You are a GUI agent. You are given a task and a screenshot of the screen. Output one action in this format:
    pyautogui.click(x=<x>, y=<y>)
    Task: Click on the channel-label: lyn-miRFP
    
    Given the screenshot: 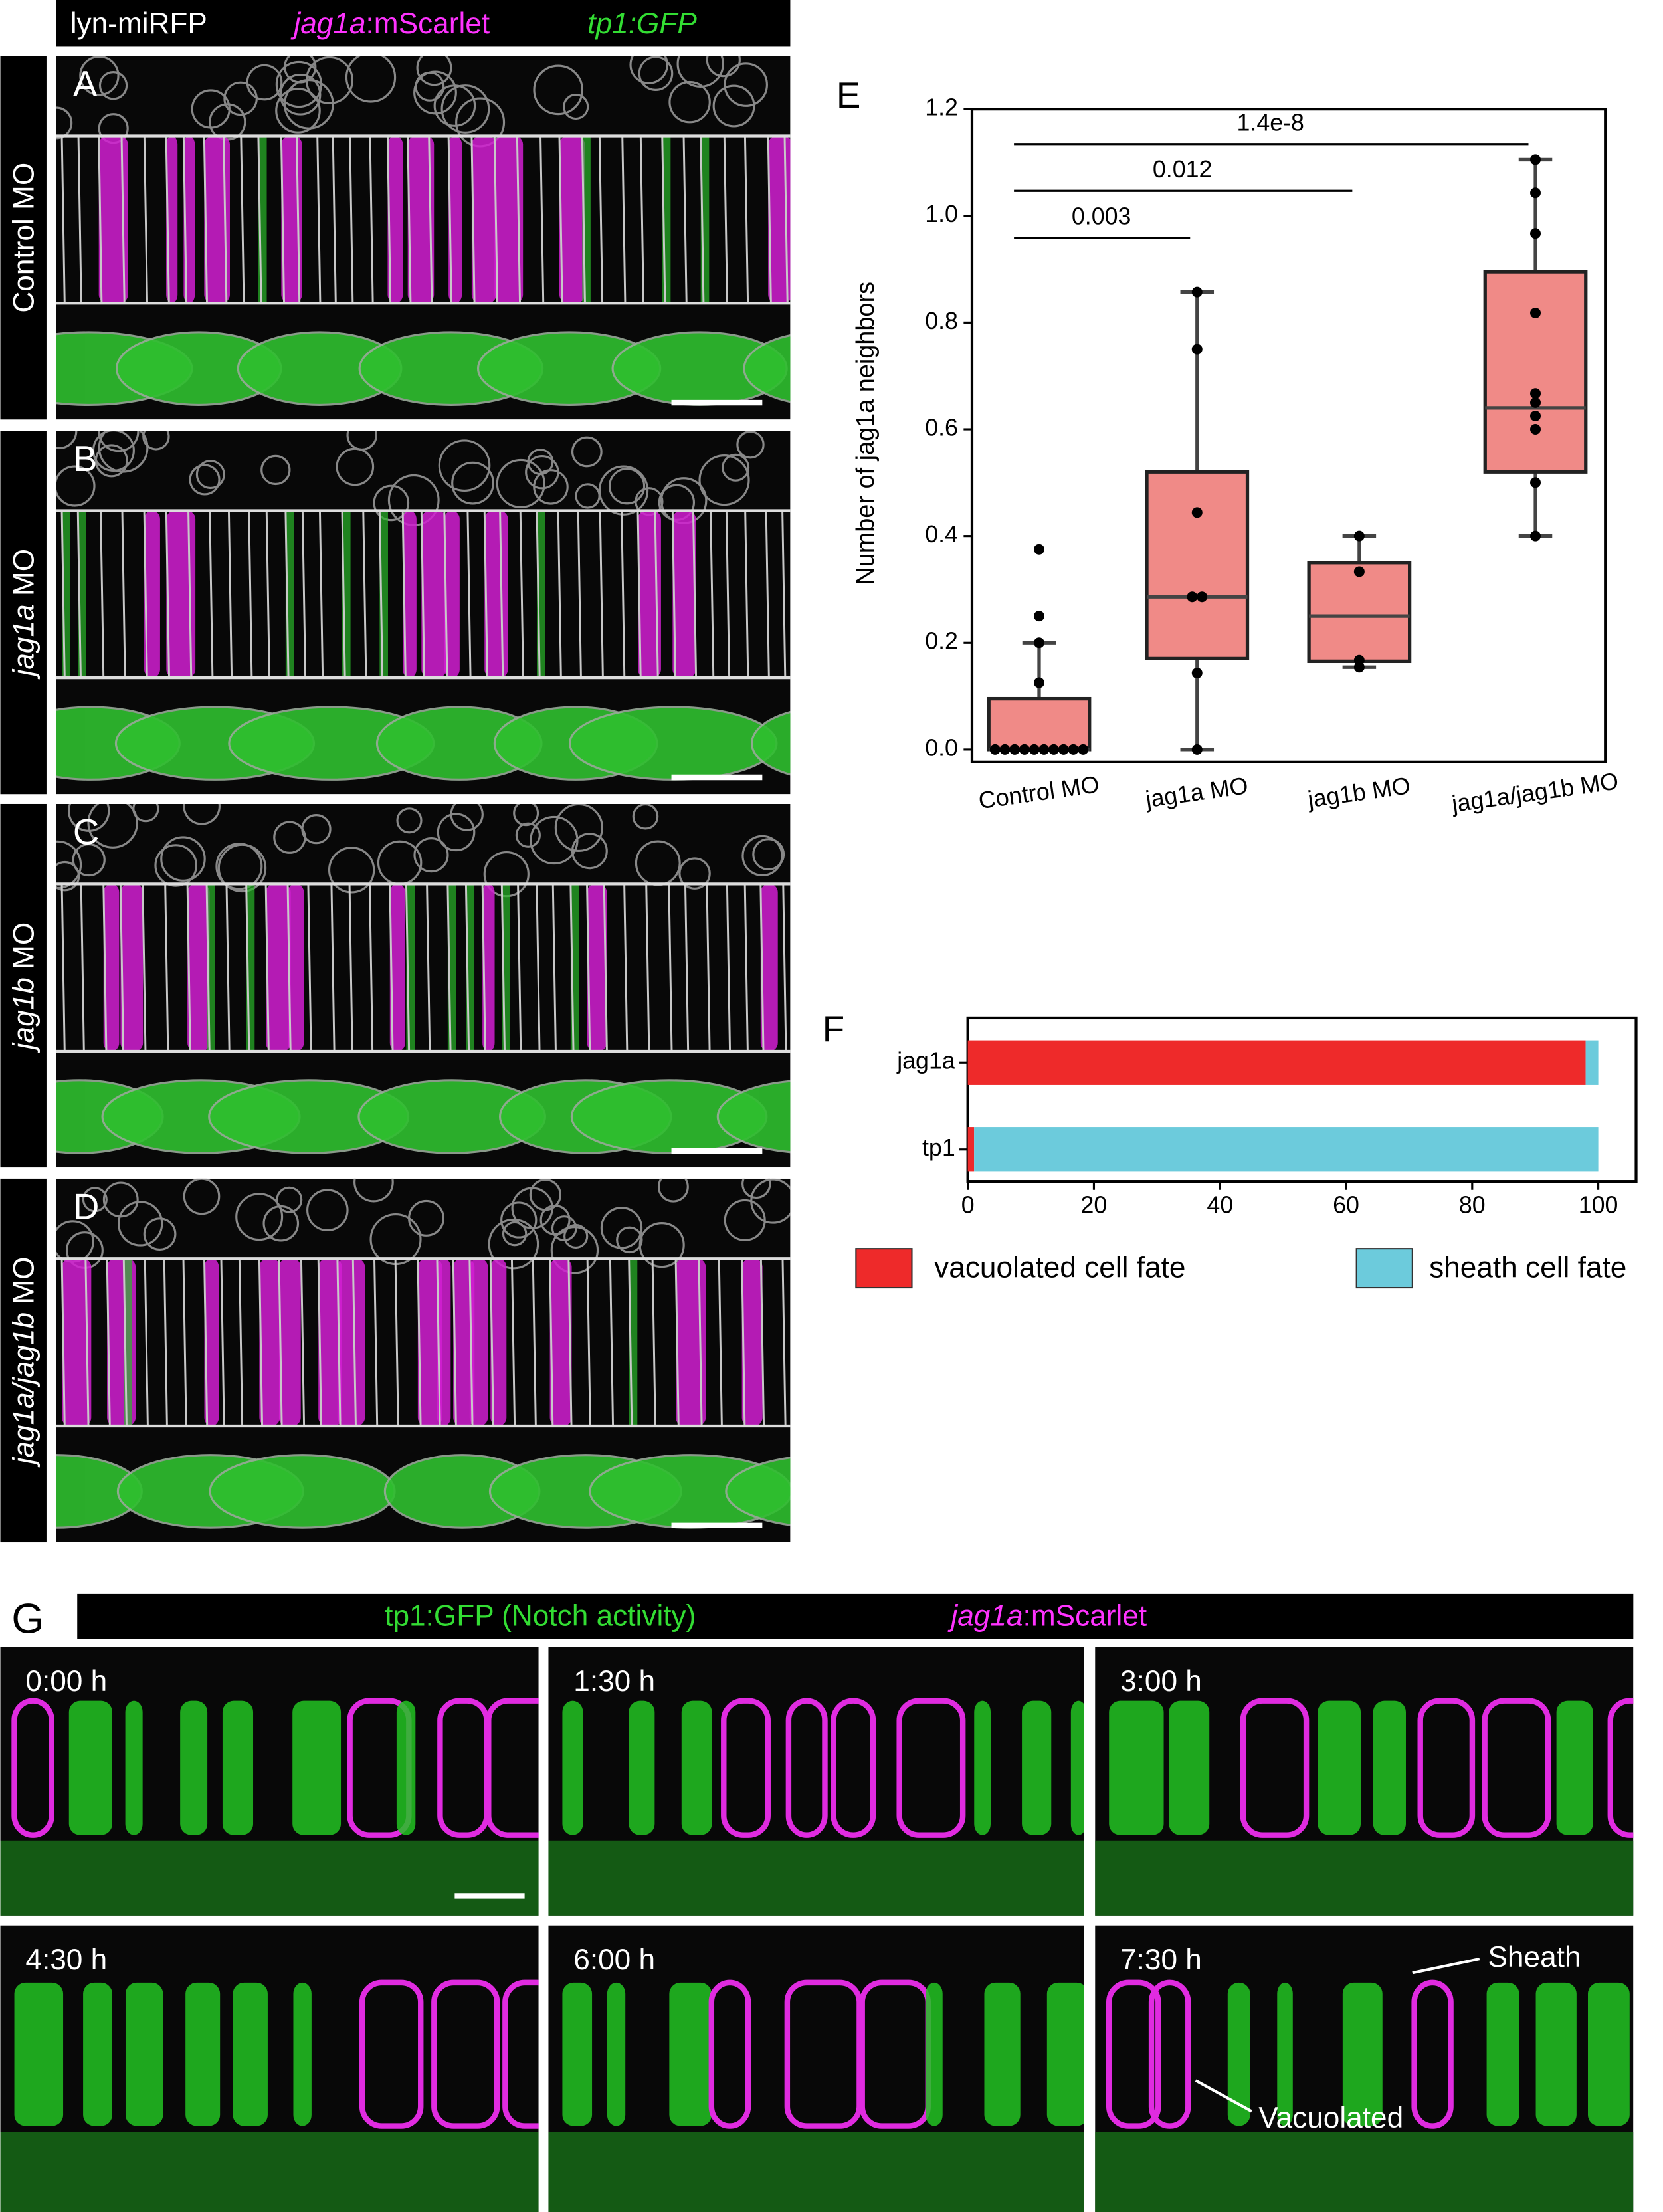 What is the action you would take?
    pyautogui.click(x=138, y=23)
    